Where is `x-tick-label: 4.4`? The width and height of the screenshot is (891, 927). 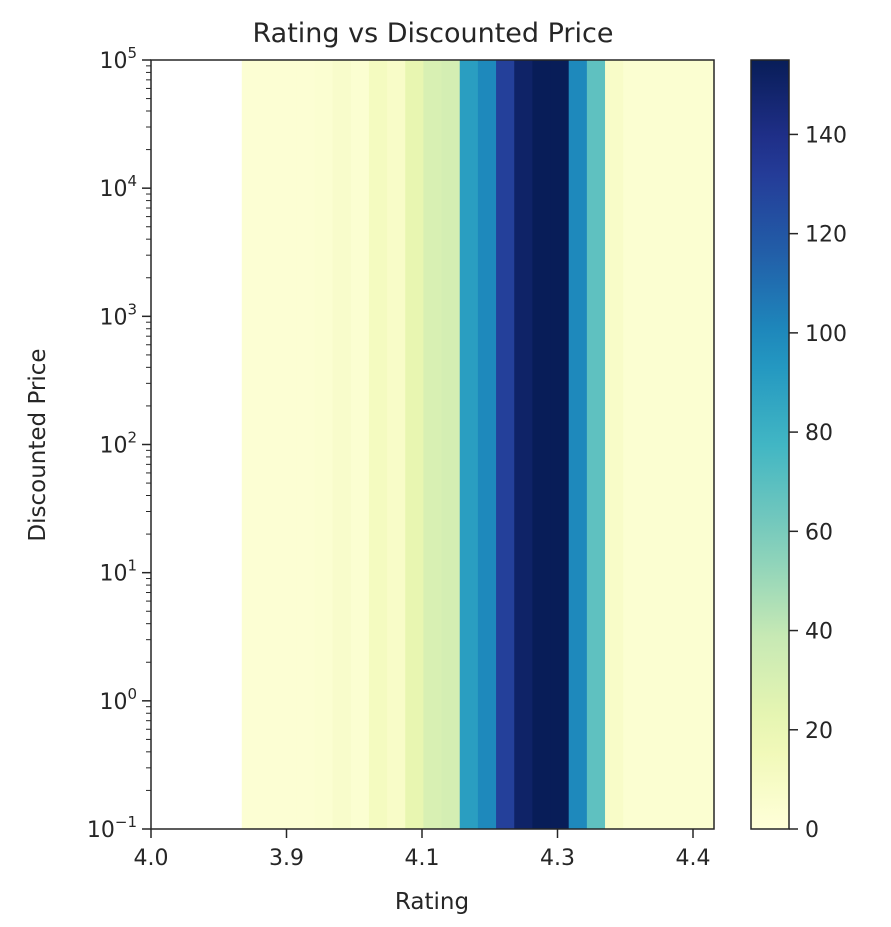 x-tick-label: 4.4 is located at coordinates (693, 858).